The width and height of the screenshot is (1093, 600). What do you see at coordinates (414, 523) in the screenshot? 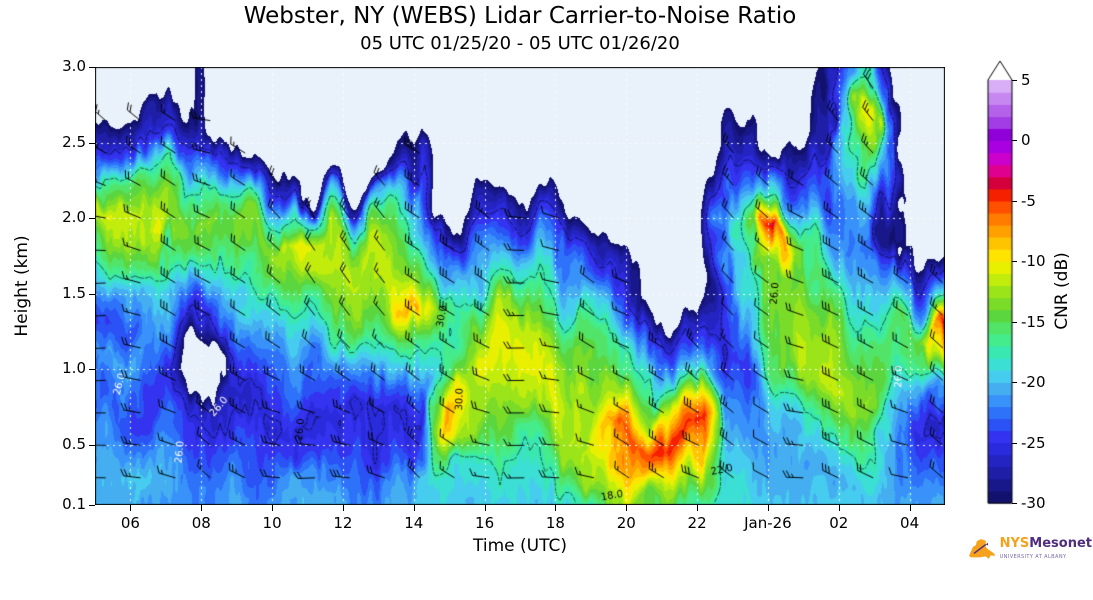
I see `x-tick-label: 14` at bounding box center [414, 523].